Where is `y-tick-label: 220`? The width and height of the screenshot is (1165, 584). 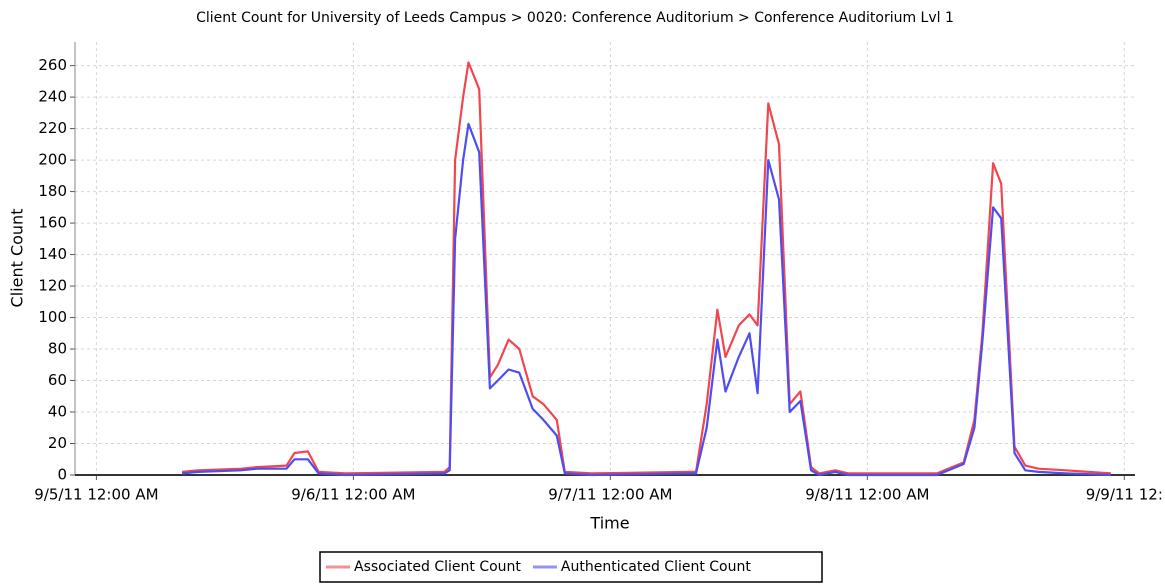 y-tick-label: 220 is located at coordinates (52, 128).